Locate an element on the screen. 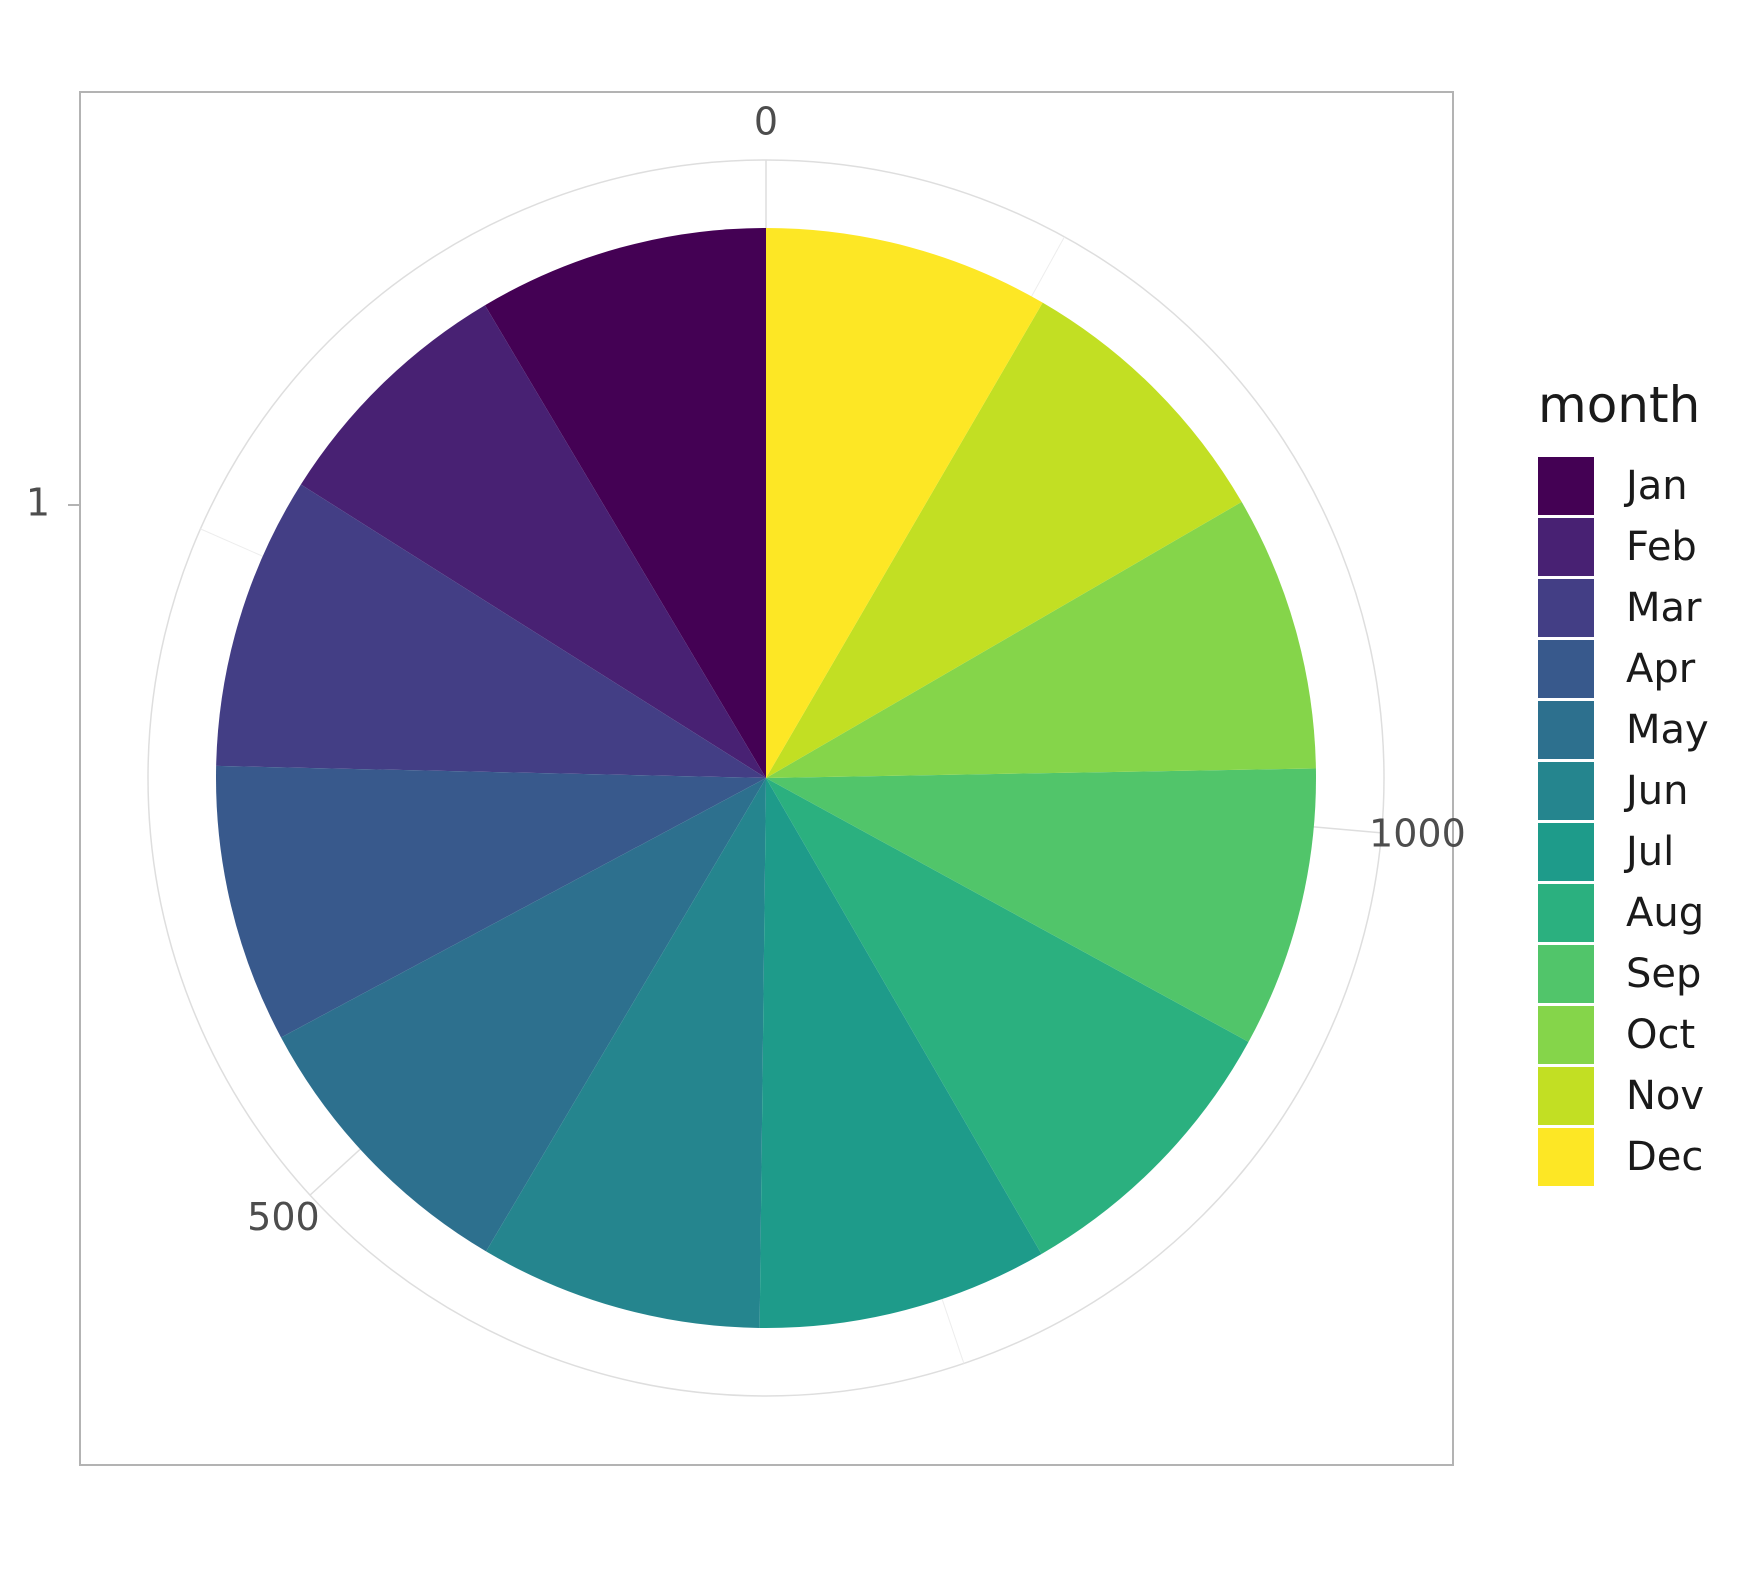 This screenshot has width=1764, height=1587. slice-feb is located at coordinates (533, 541).